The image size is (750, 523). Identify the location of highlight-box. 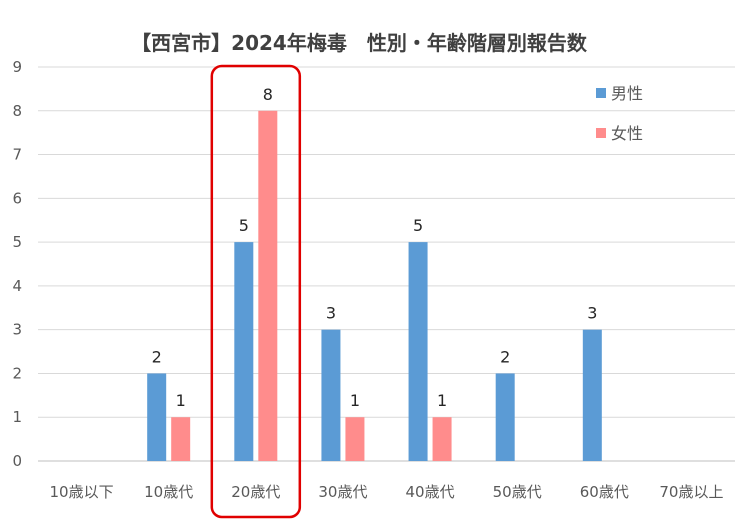
(256, 291).